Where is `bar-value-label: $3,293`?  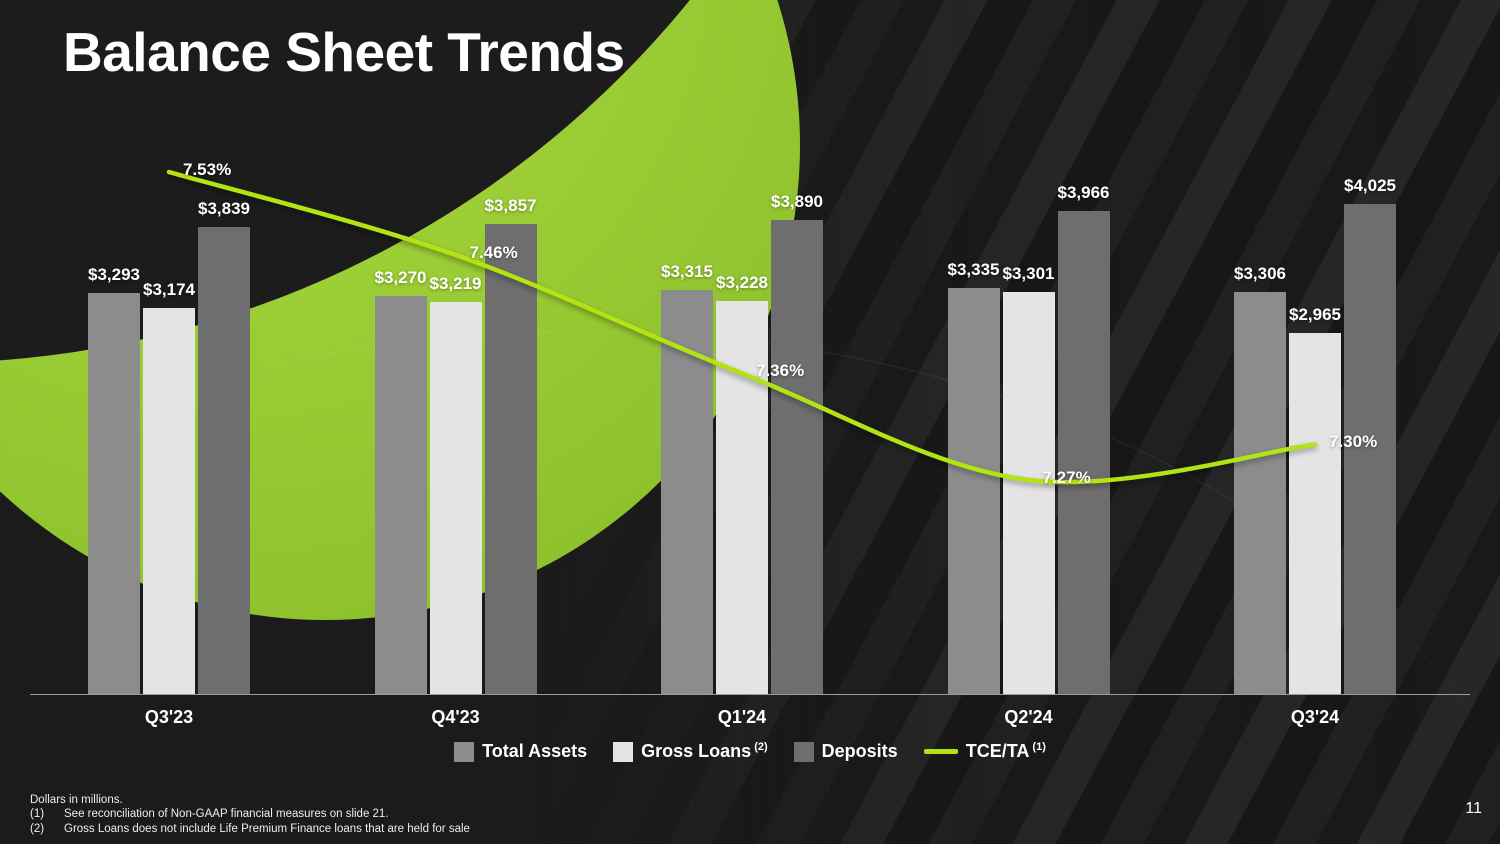
bar-value-label: $3,293 is located at coordinates (114, 274).